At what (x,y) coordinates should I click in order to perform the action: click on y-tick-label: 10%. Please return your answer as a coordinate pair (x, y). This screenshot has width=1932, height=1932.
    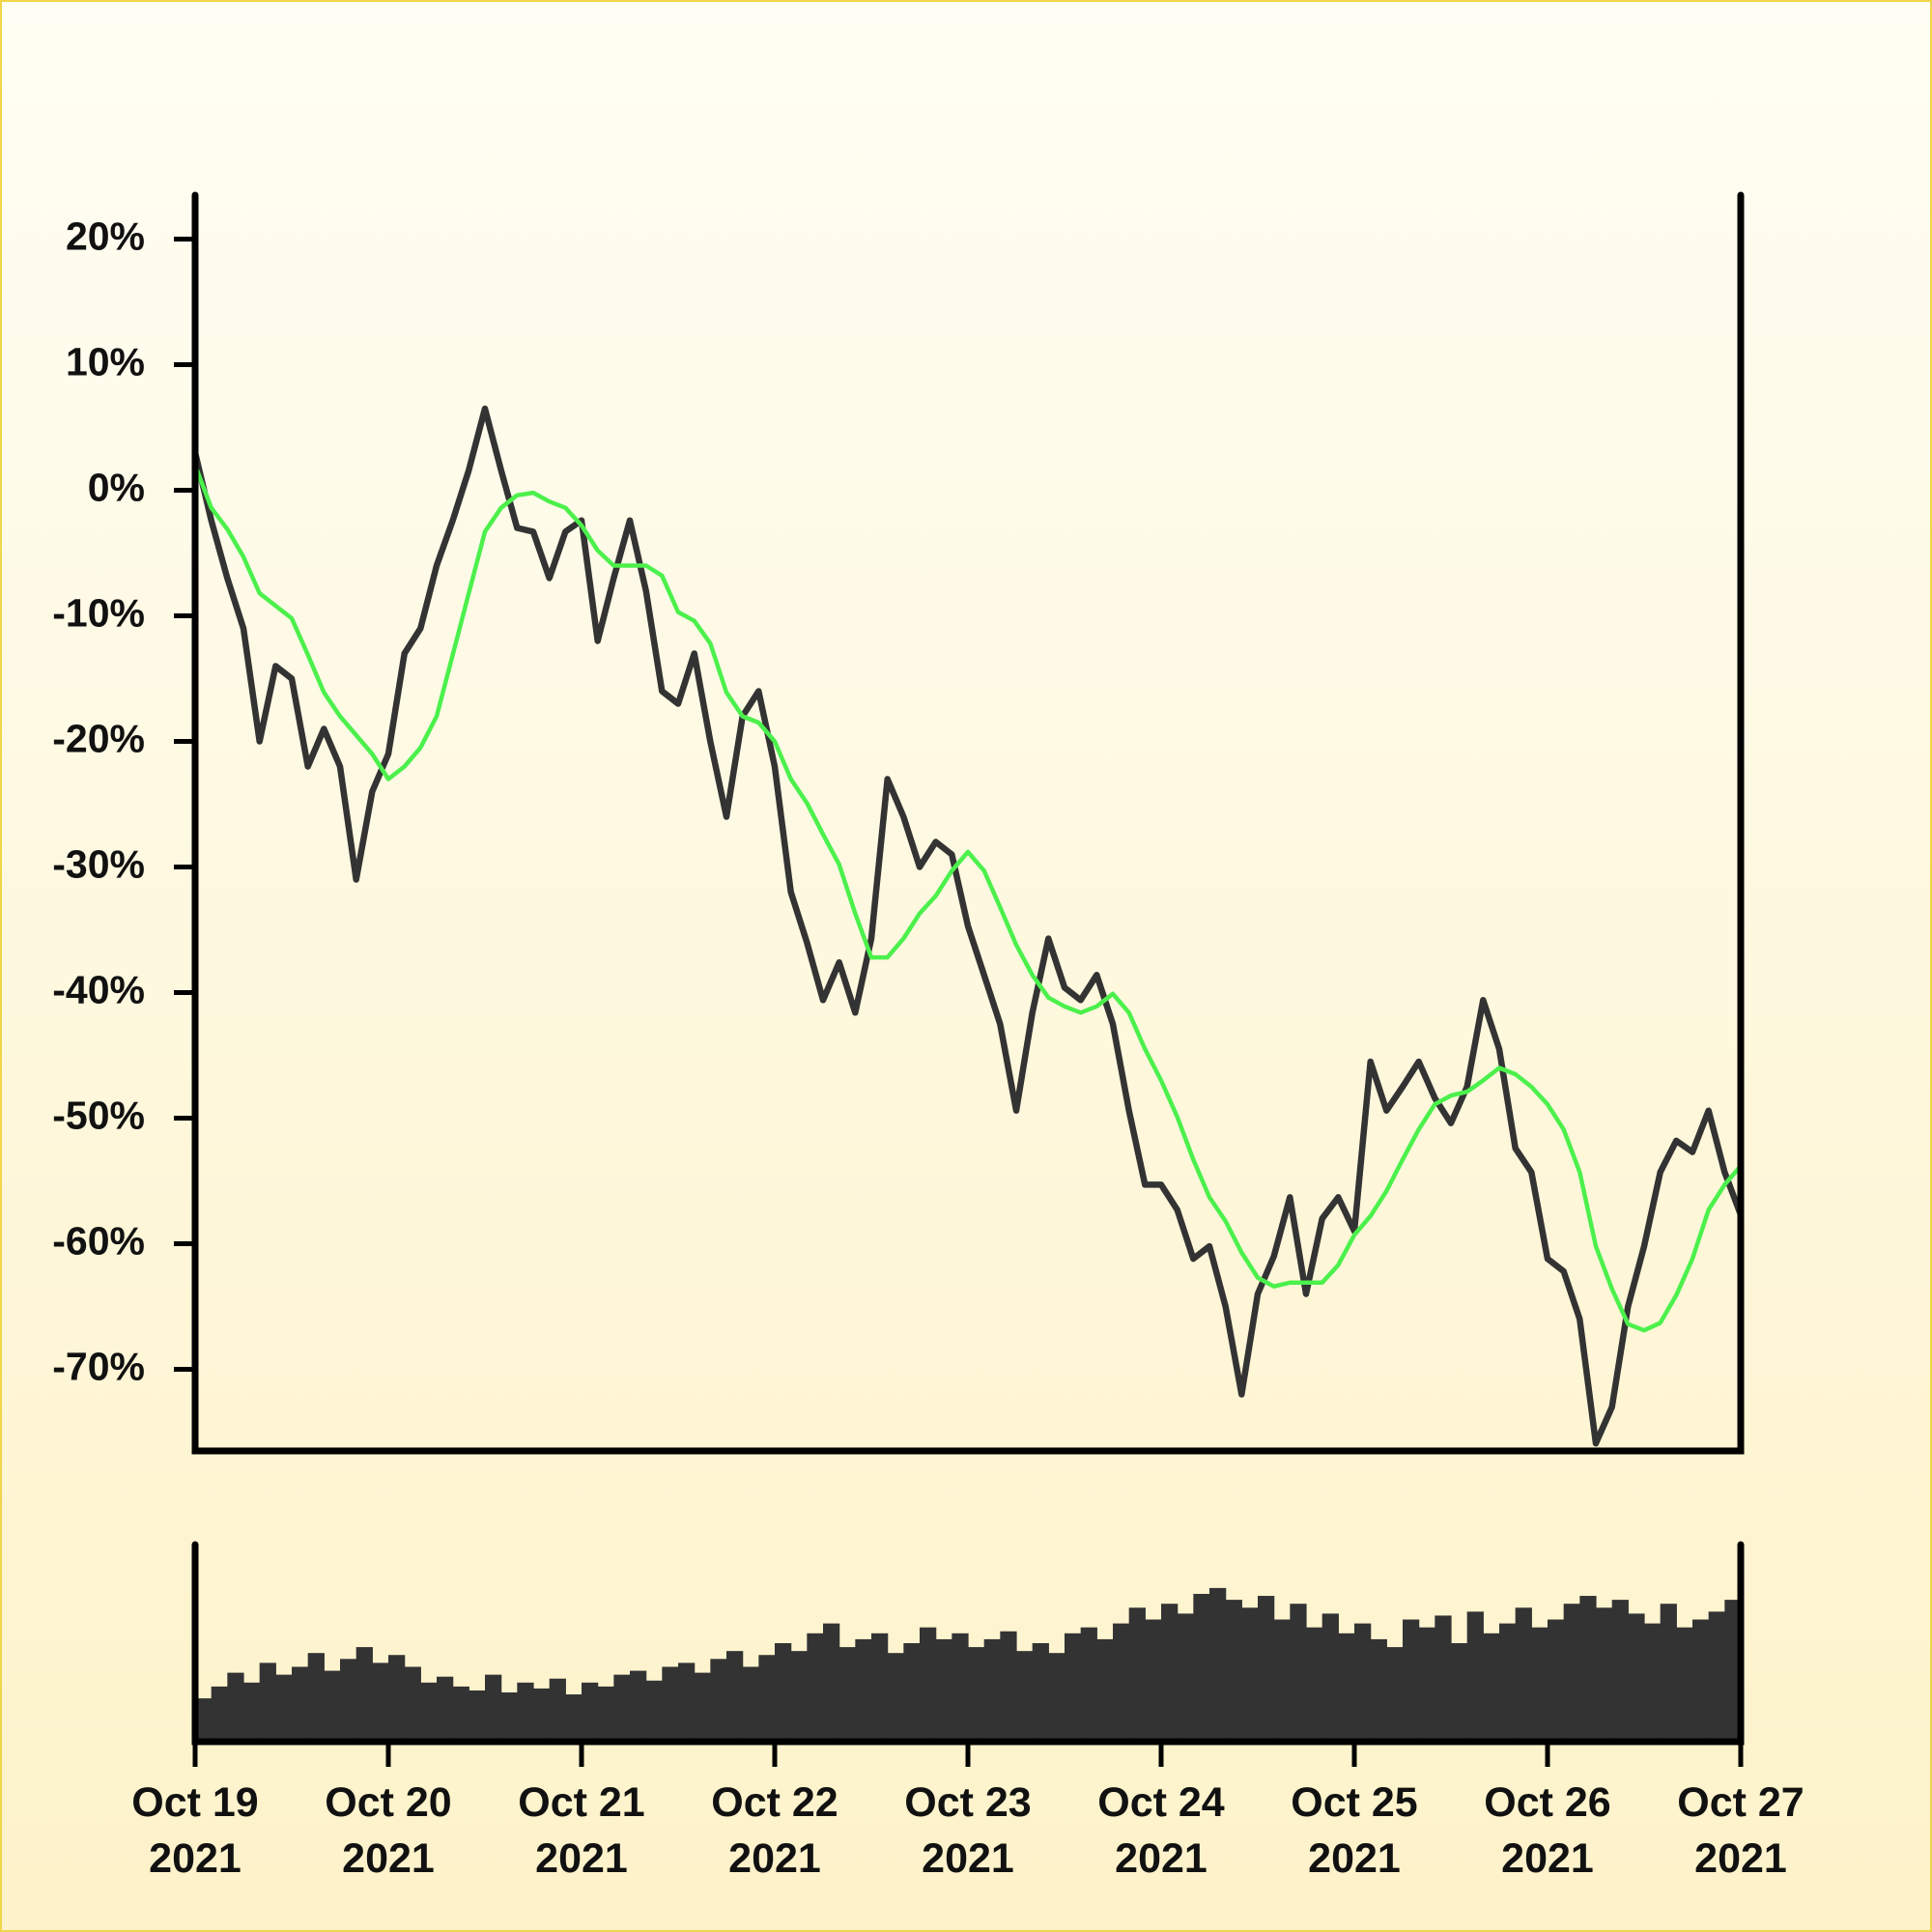
    Looking at the image, I should click on (105, 361).